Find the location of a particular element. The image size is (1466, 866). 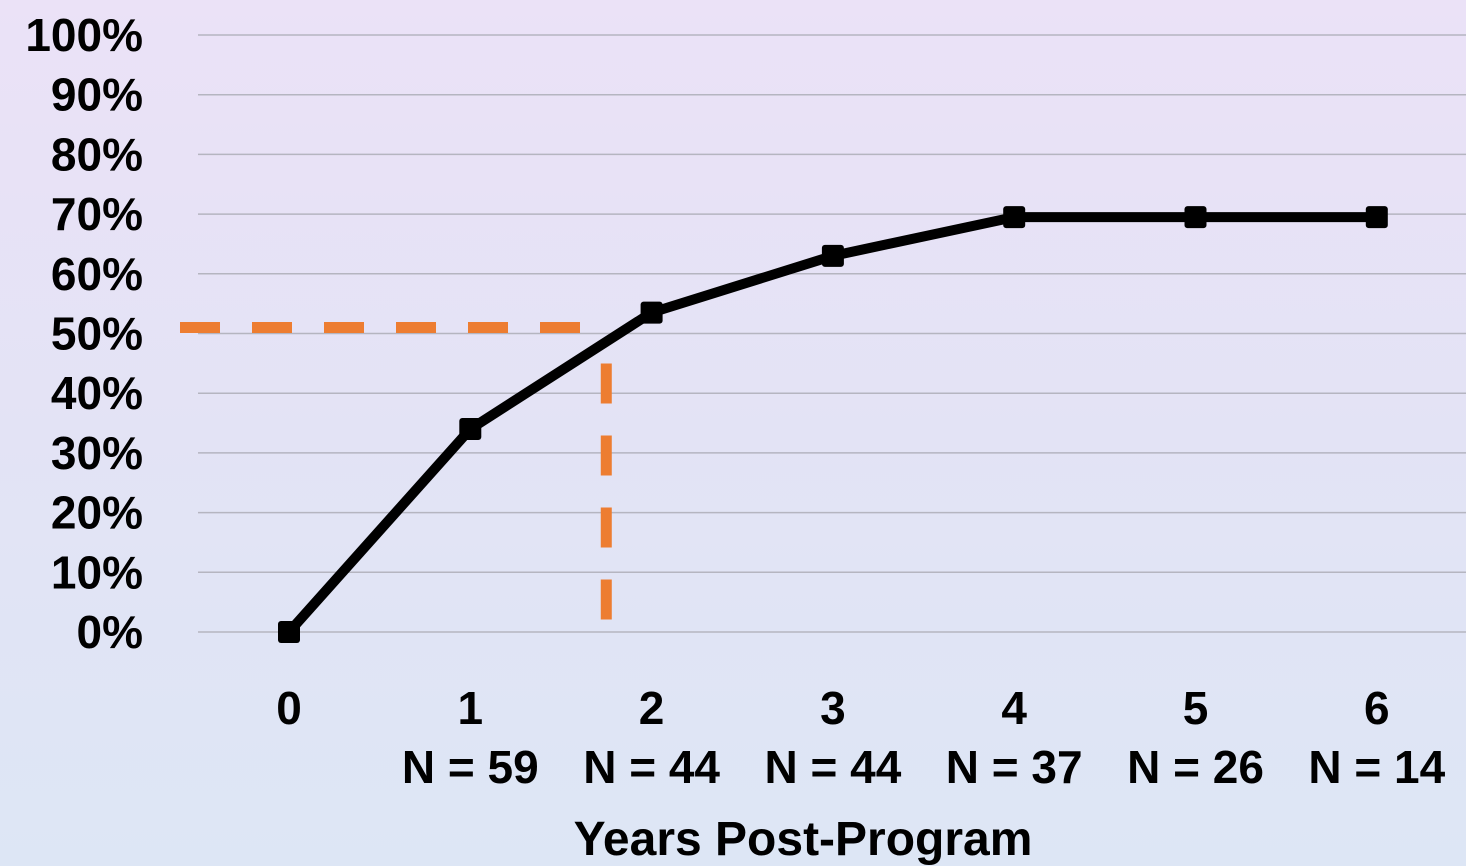

y-tick-label: 30% is located at coordinates (97, 453).